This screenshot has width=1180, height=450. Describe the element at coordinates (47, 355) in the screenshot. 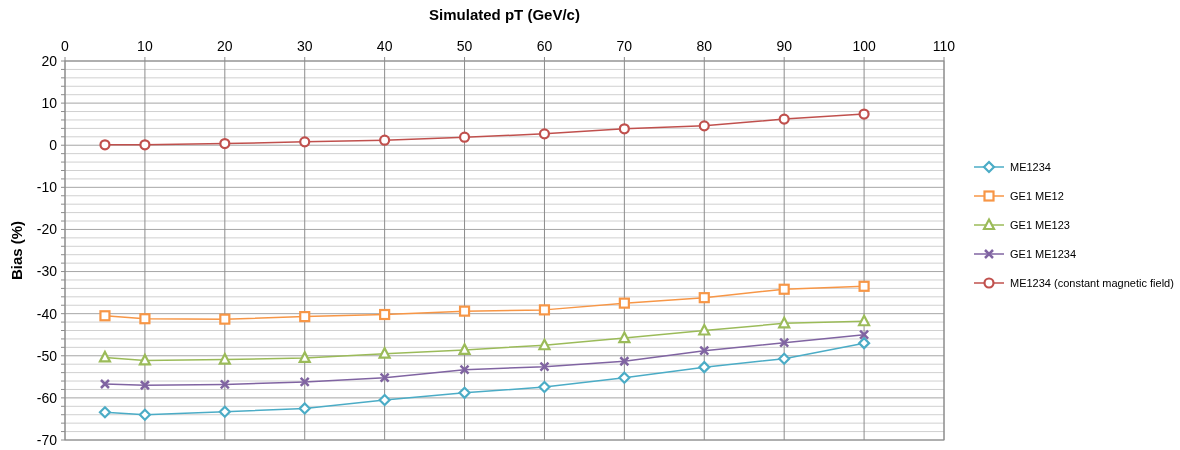

I see `y-tick-label: -50` at that location.